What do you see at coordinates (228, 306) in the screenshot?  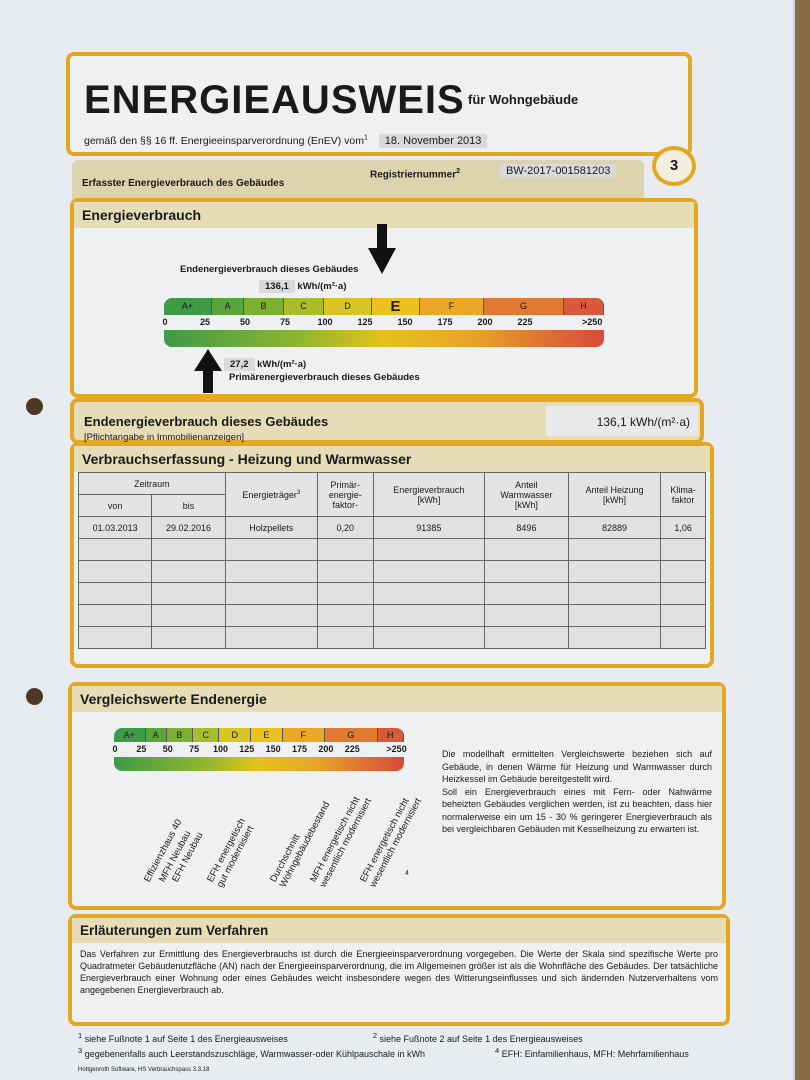 I see `class-A: A` at bounding box center [228, 306].